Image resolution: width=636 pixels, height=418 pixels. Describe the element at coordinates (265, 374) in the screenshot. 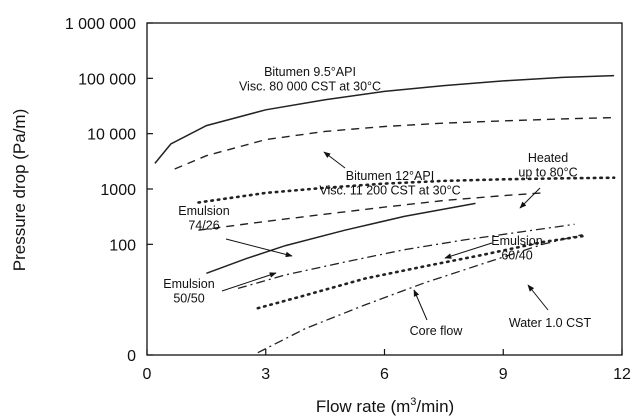

I see `x-tick-label: 3` at that location.